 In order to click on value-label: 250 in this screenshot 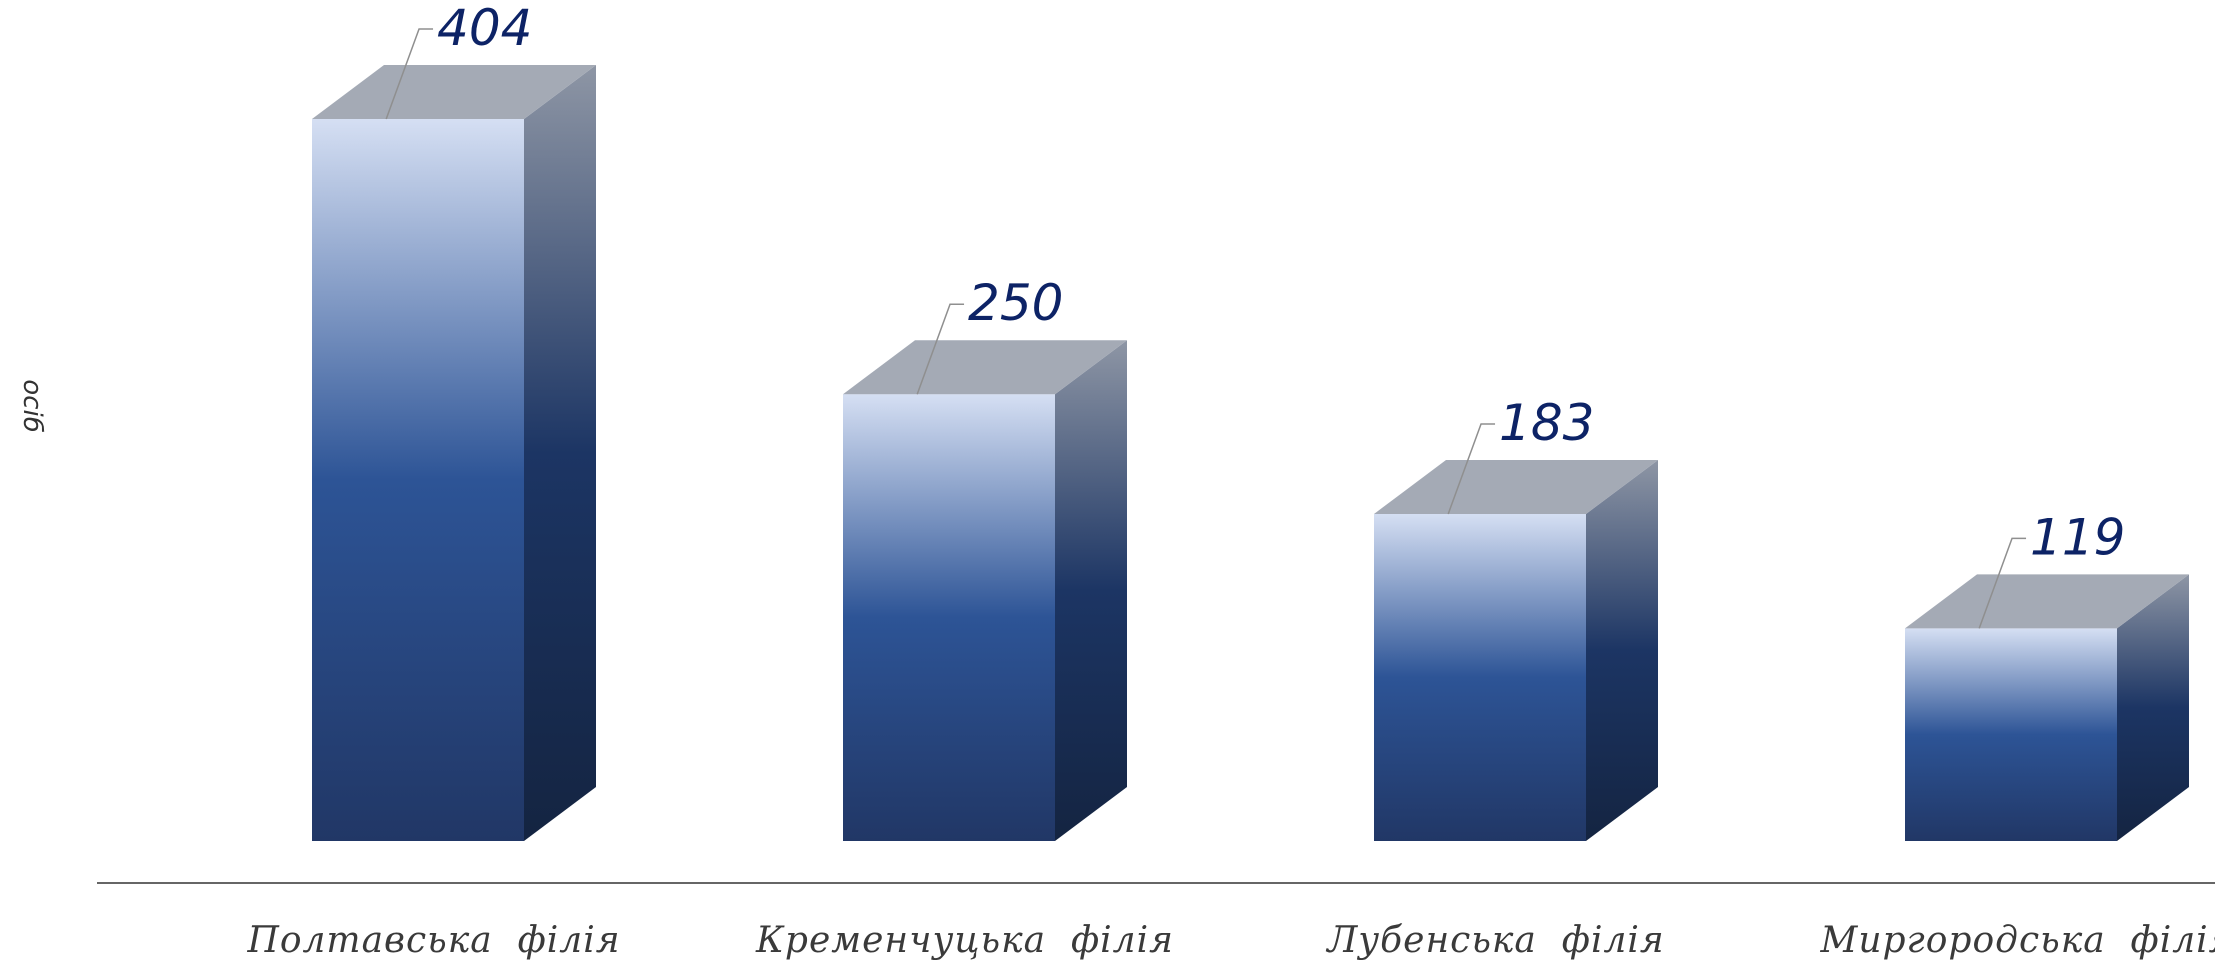, I will do `click(1015, 303)`.